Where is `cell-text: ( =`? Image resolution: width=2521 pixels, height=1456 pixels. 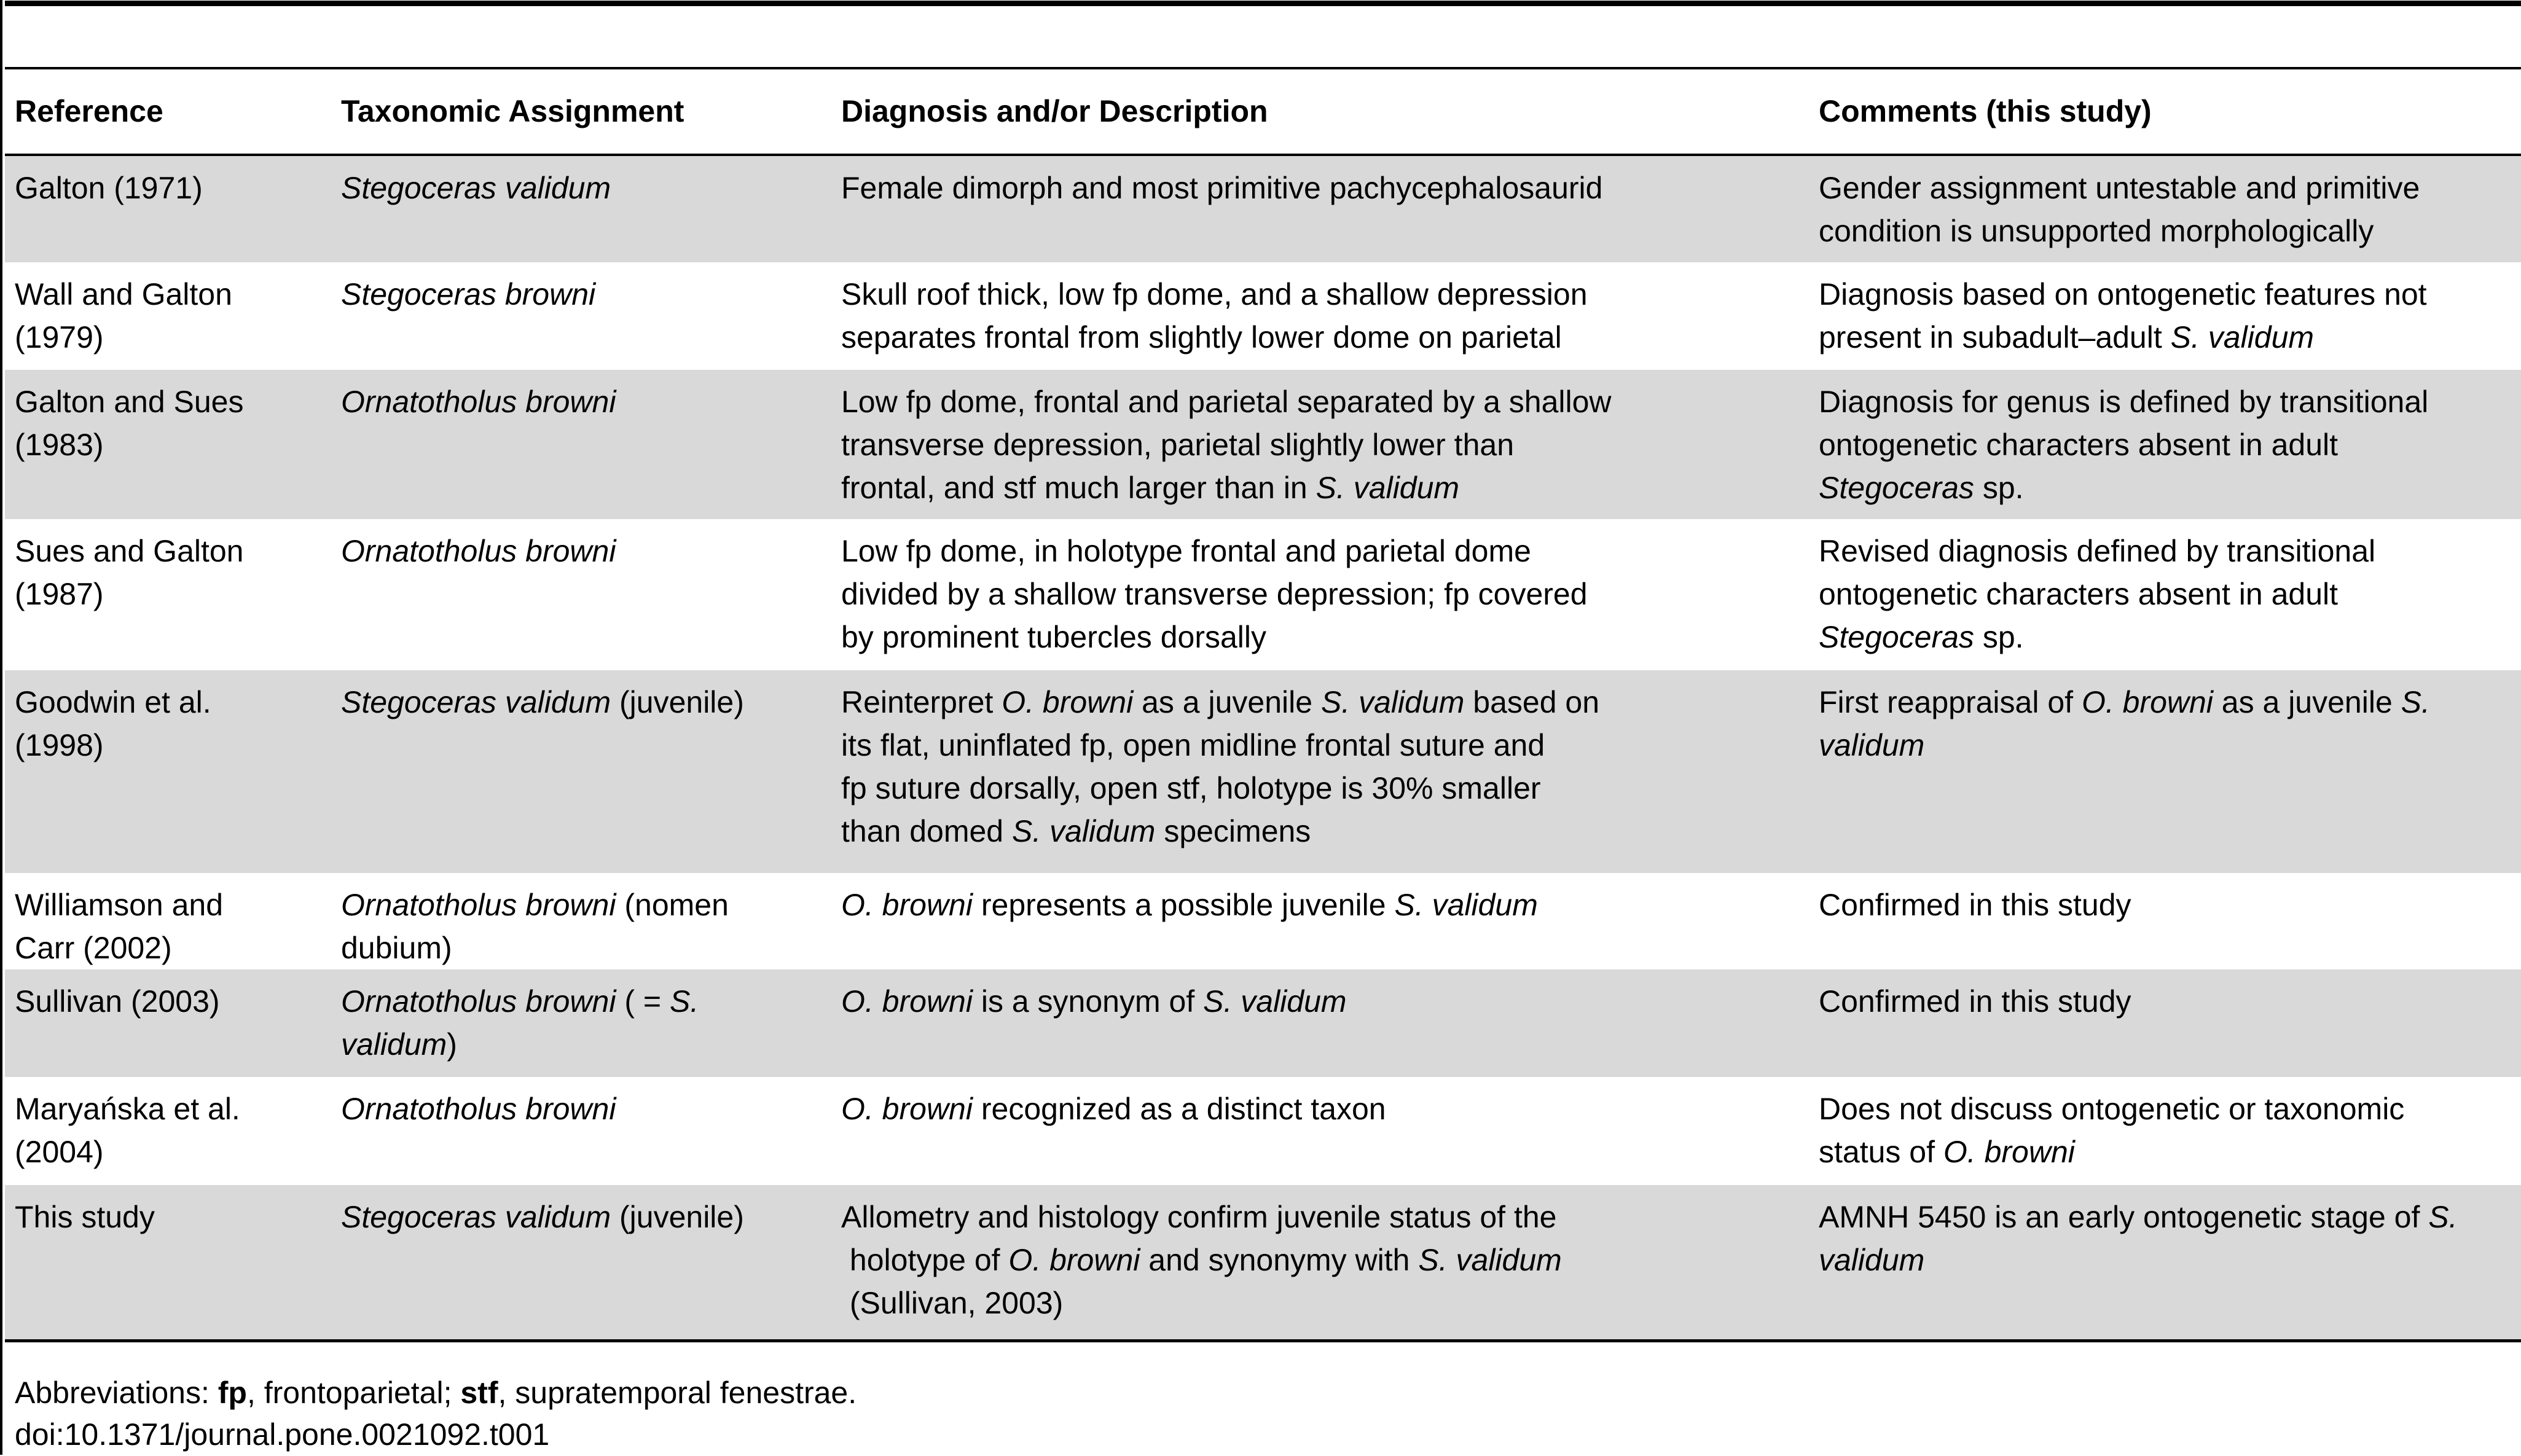 cell-text: ( = is located at coordinates (643, 1001).